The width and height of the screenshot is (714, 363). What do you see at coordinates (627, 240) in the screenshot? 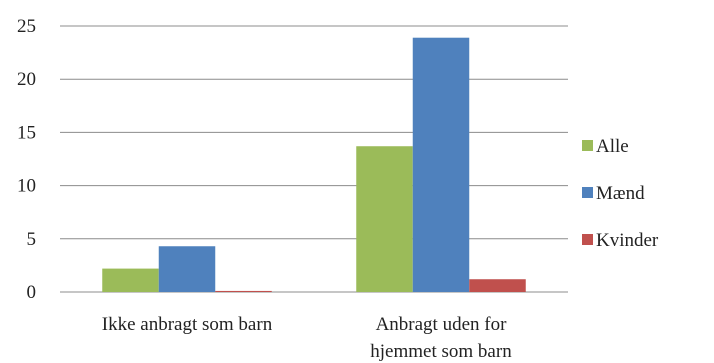
I see `legend-label-kvinder: Kvinder` at bounding box center [627, 240].